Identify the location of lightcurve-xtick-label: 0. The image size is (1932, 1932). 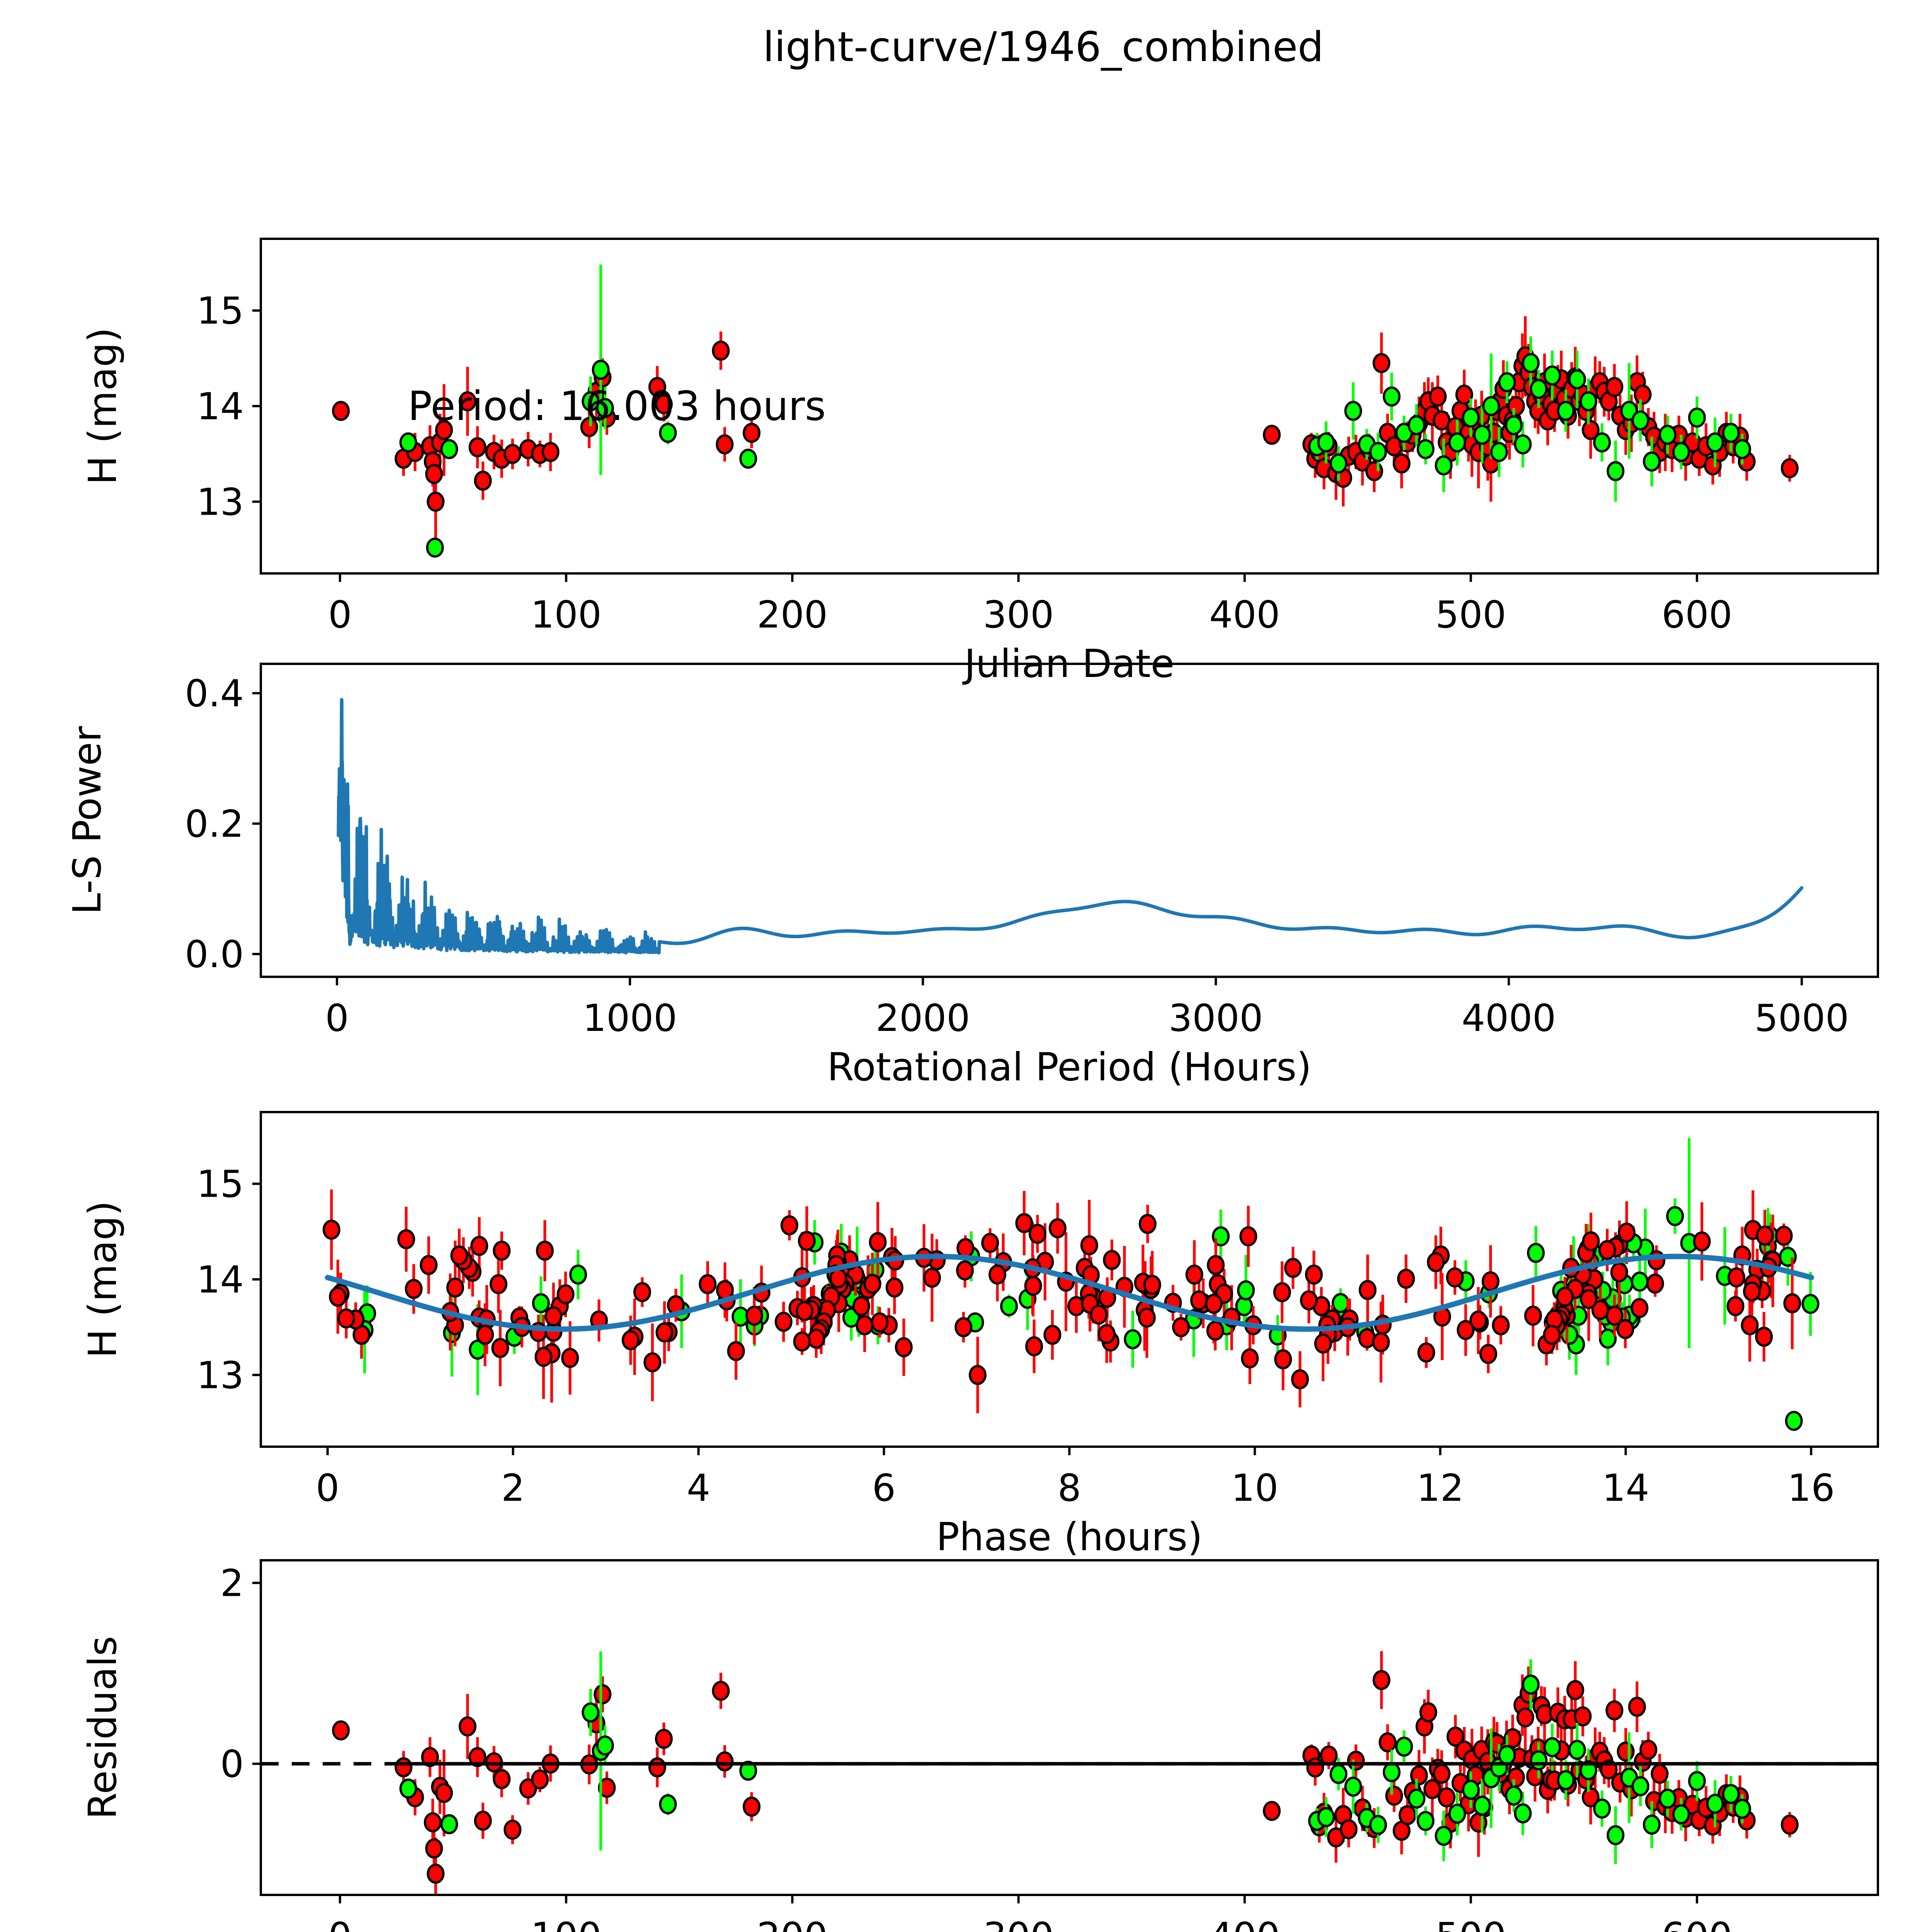
(340, 614).